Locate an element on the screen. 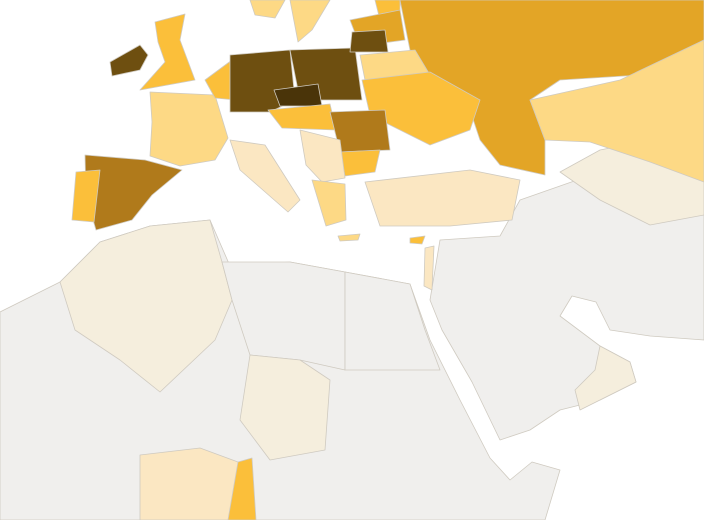 The width and height of the screenshot is (704, 520). israel is located at coordinates (429, 268).